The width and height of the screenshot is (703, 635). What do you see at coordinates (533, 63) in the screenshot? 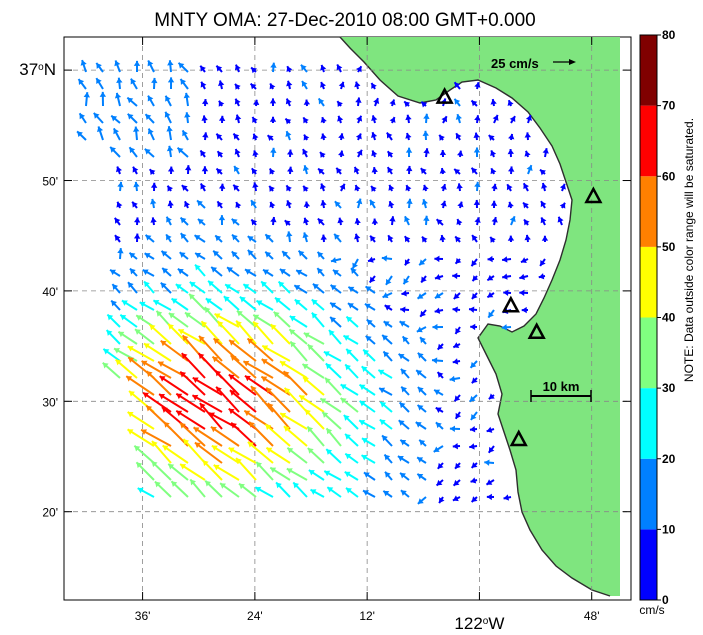
I see `reference-vector: 25 cm/s` at bounding box center [533, 63].